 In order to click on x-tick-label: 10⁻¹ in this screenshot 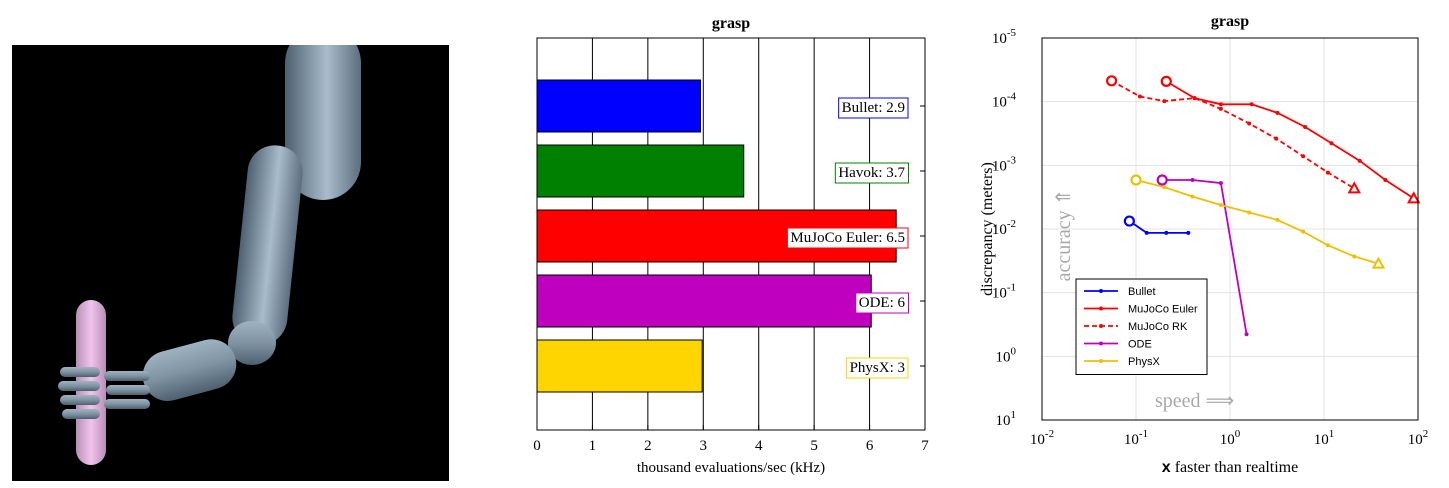, I will do `click(1136, 438)`.